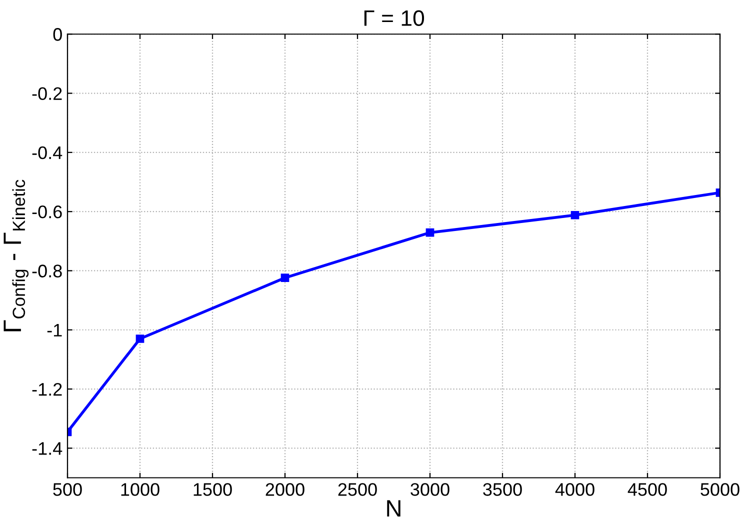 The height and width of the screenshot is (525, 750). What do you see at coordinates (16, 256) in the screenshot?
I see `y-axis-title: Γ$_{Config}$ - Γ$_{Kinetic}$` at bounding box center [16, 256].